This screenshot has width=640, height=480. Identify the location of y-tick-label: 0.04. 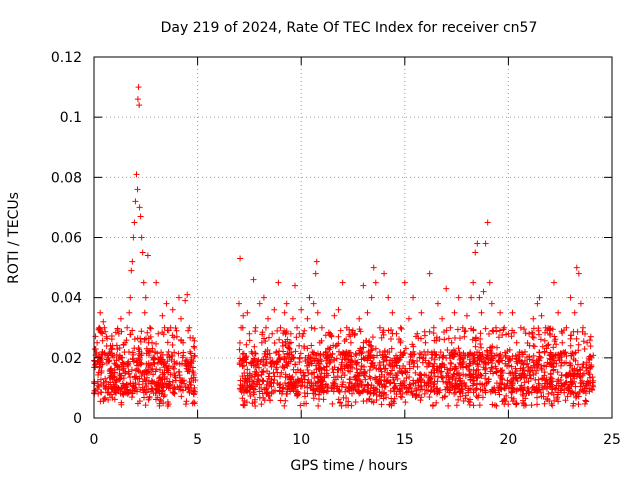
(66, 299).